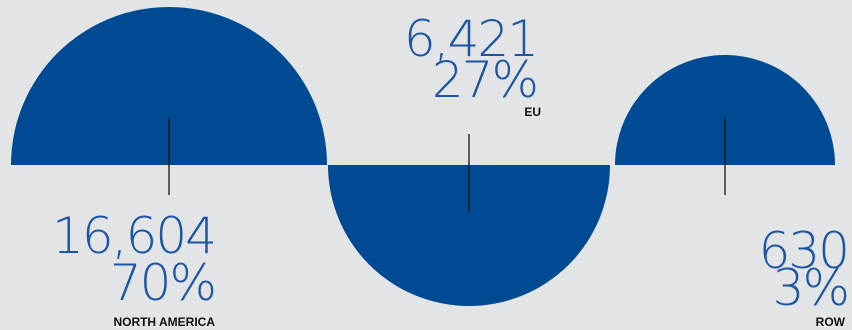  I want to click on semicircle-eu, so click(469, 235).